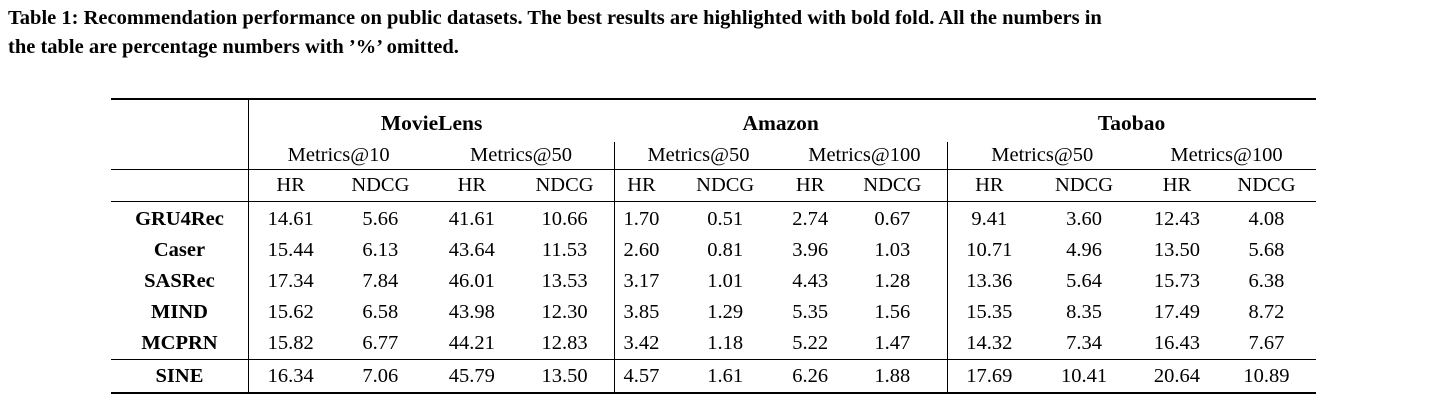 This screenshot has height=400, width=1442. What do you see at coordinates (725, 343) in the screenshot?
I see `table-cell: 1.18` at bounding box center [725, 343].